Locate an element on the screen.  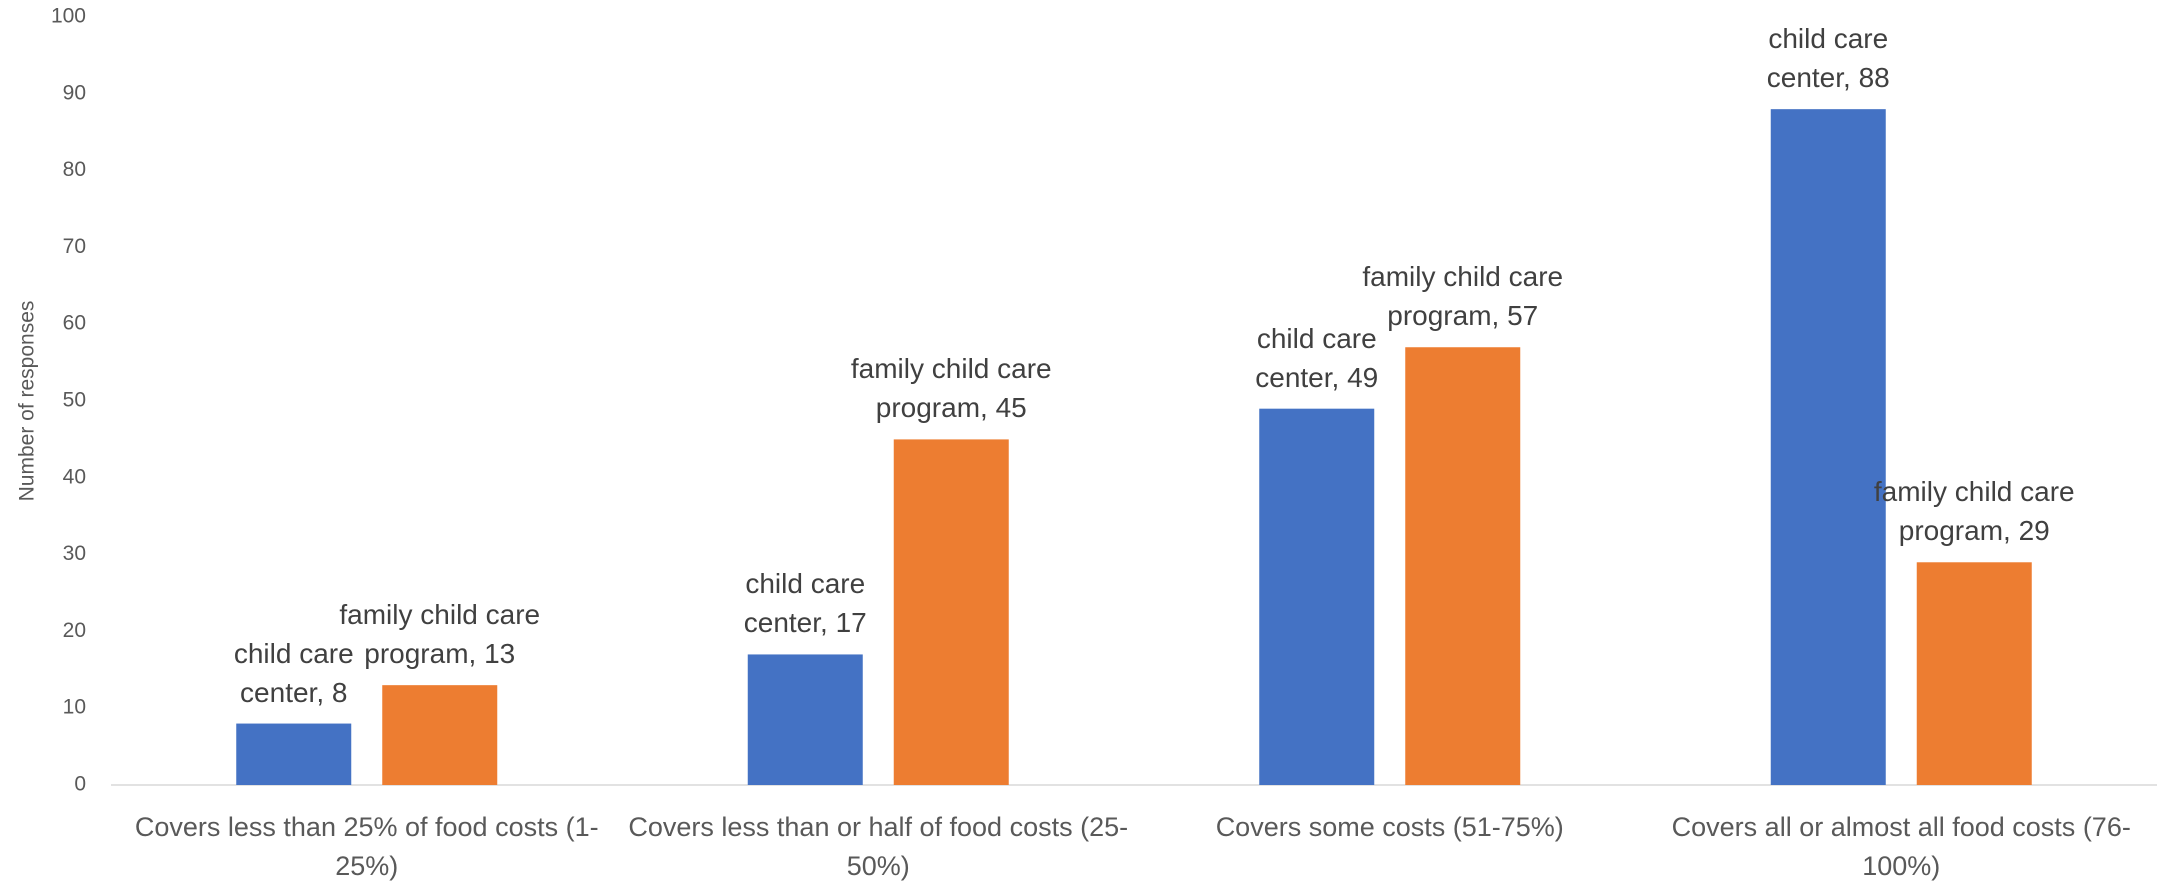
data-label: family child care program, 13 is located at coordinates (440, 634).